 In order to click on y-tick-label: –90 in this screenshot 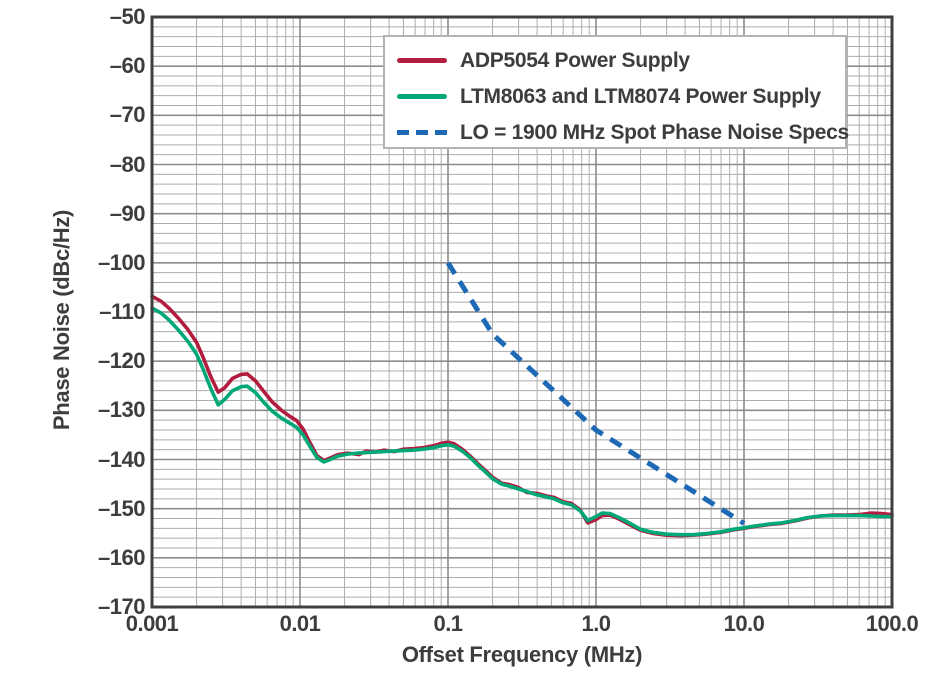, I will do `click(127, 213)`.